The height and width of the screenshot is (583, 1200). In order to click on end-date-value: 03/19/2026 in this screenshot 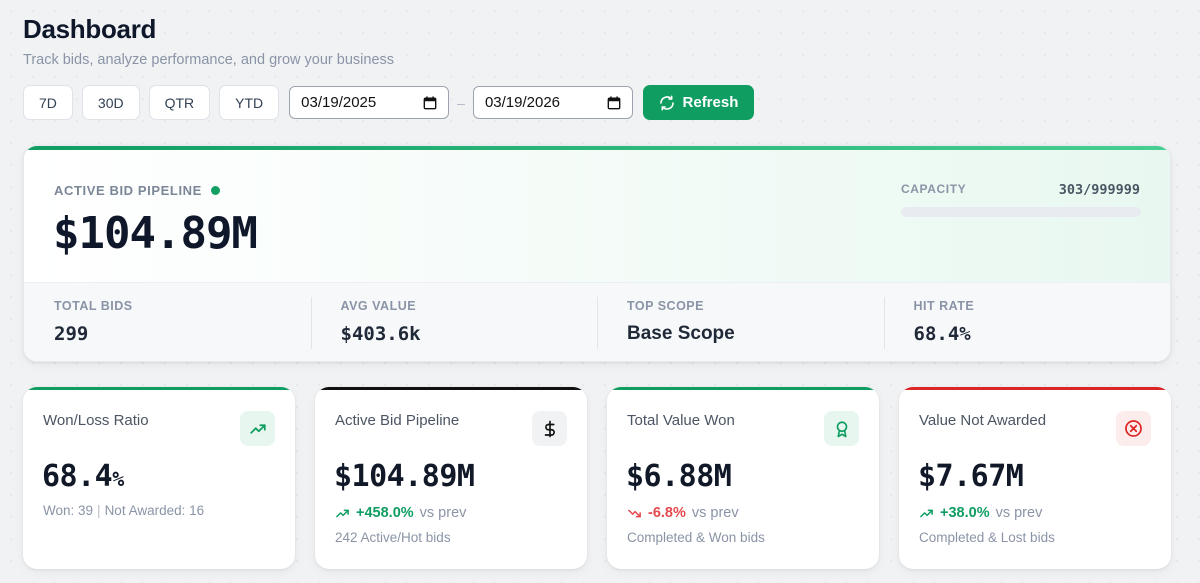, I will do `click(522, 102)`.